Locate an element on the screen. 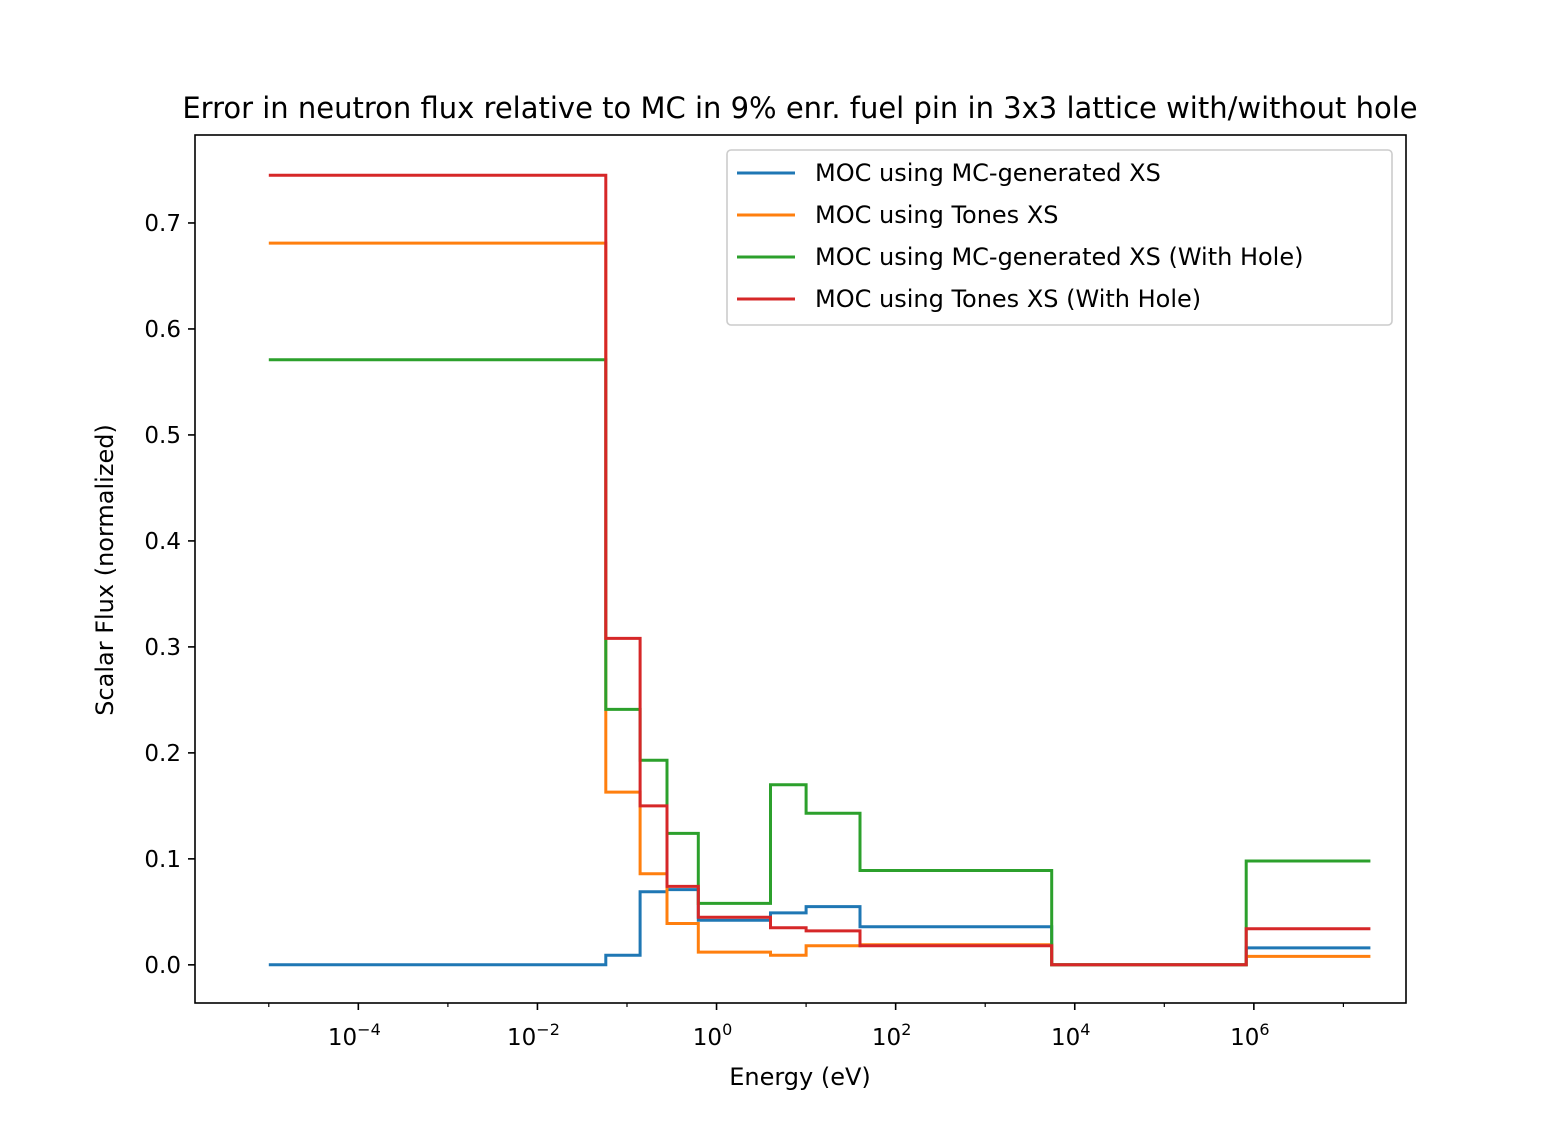  y-tick-label: 0.2 is located at coordinates (162, 754).